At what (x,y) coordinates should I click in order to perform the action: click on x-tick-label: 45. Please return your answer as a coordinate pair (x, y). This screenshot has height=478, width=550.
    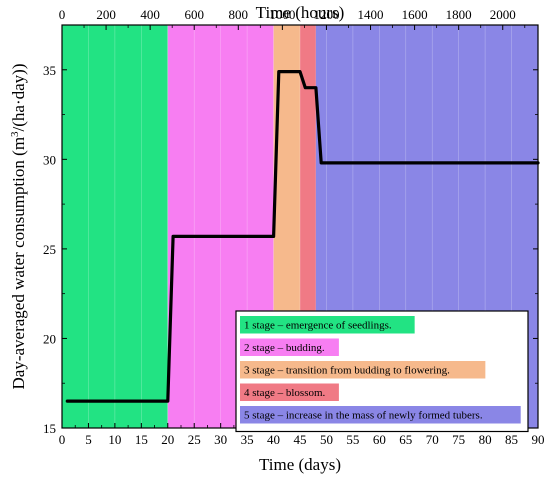
    Looking at the image, I should click on (300, 439).